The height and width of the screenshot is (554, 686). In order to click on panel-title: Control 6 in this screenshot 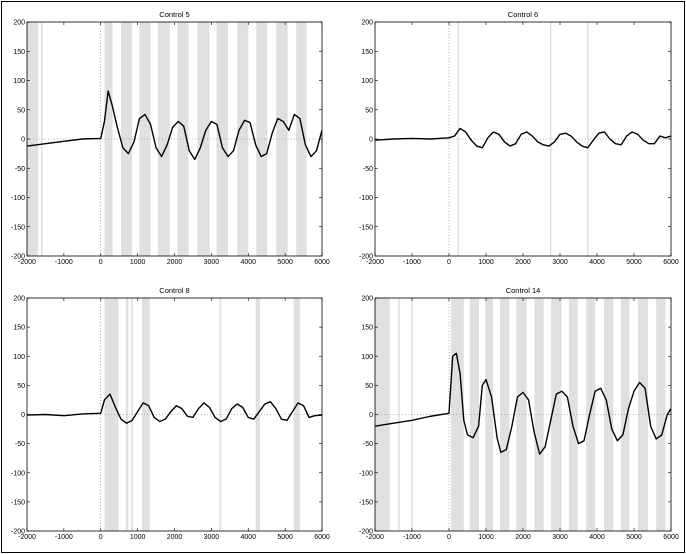, I will do `click(523, 14)`.